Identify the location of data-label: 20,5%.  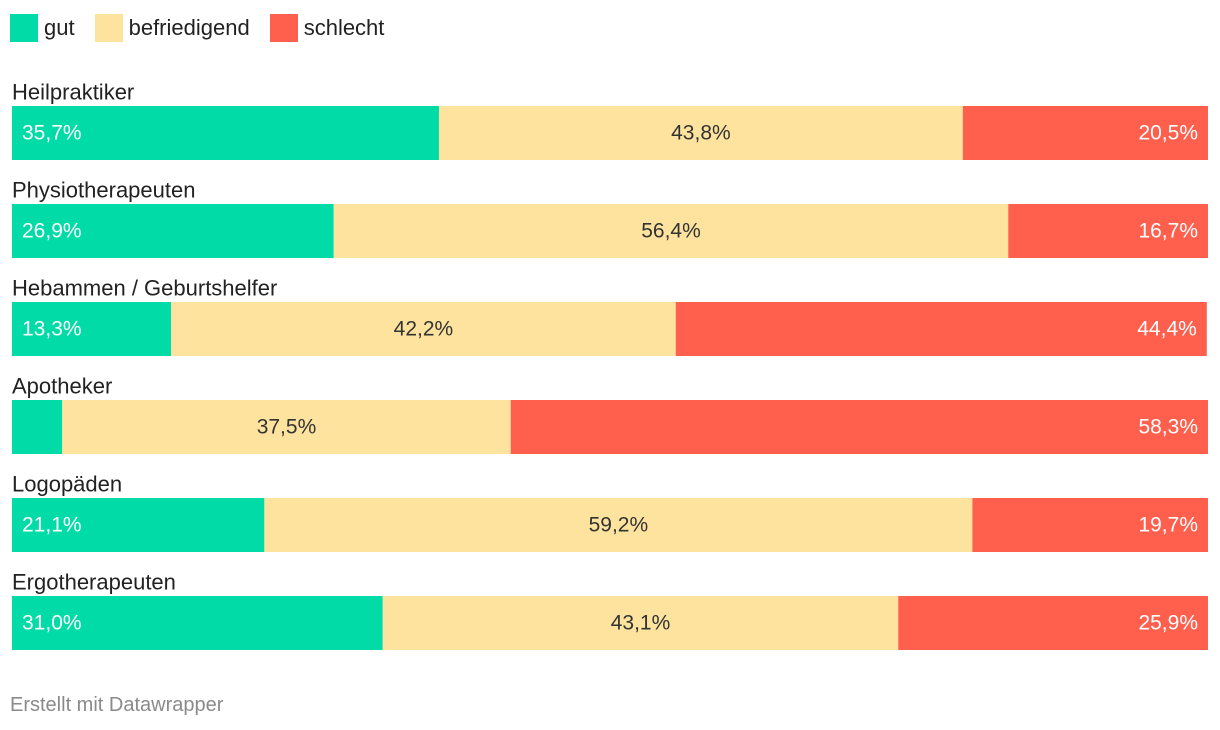
(1168, 133).